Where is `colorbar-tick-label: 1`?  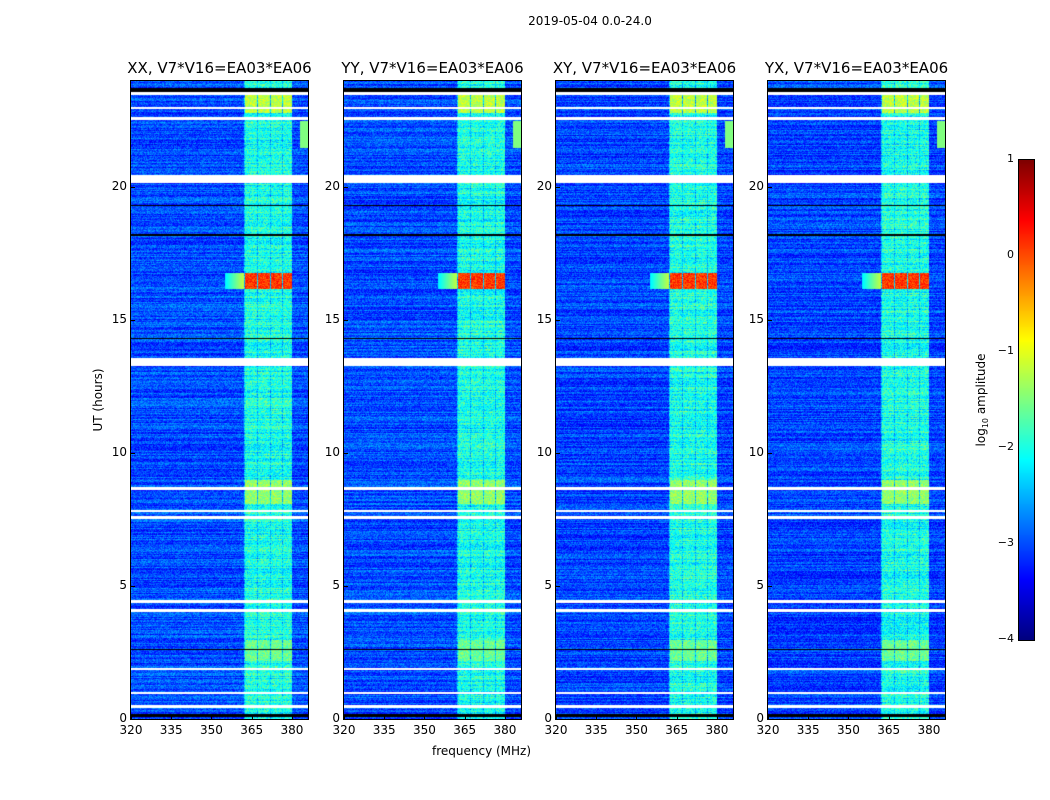
colorbar-tick-label: 1 is located at coordinates (1010, 158).